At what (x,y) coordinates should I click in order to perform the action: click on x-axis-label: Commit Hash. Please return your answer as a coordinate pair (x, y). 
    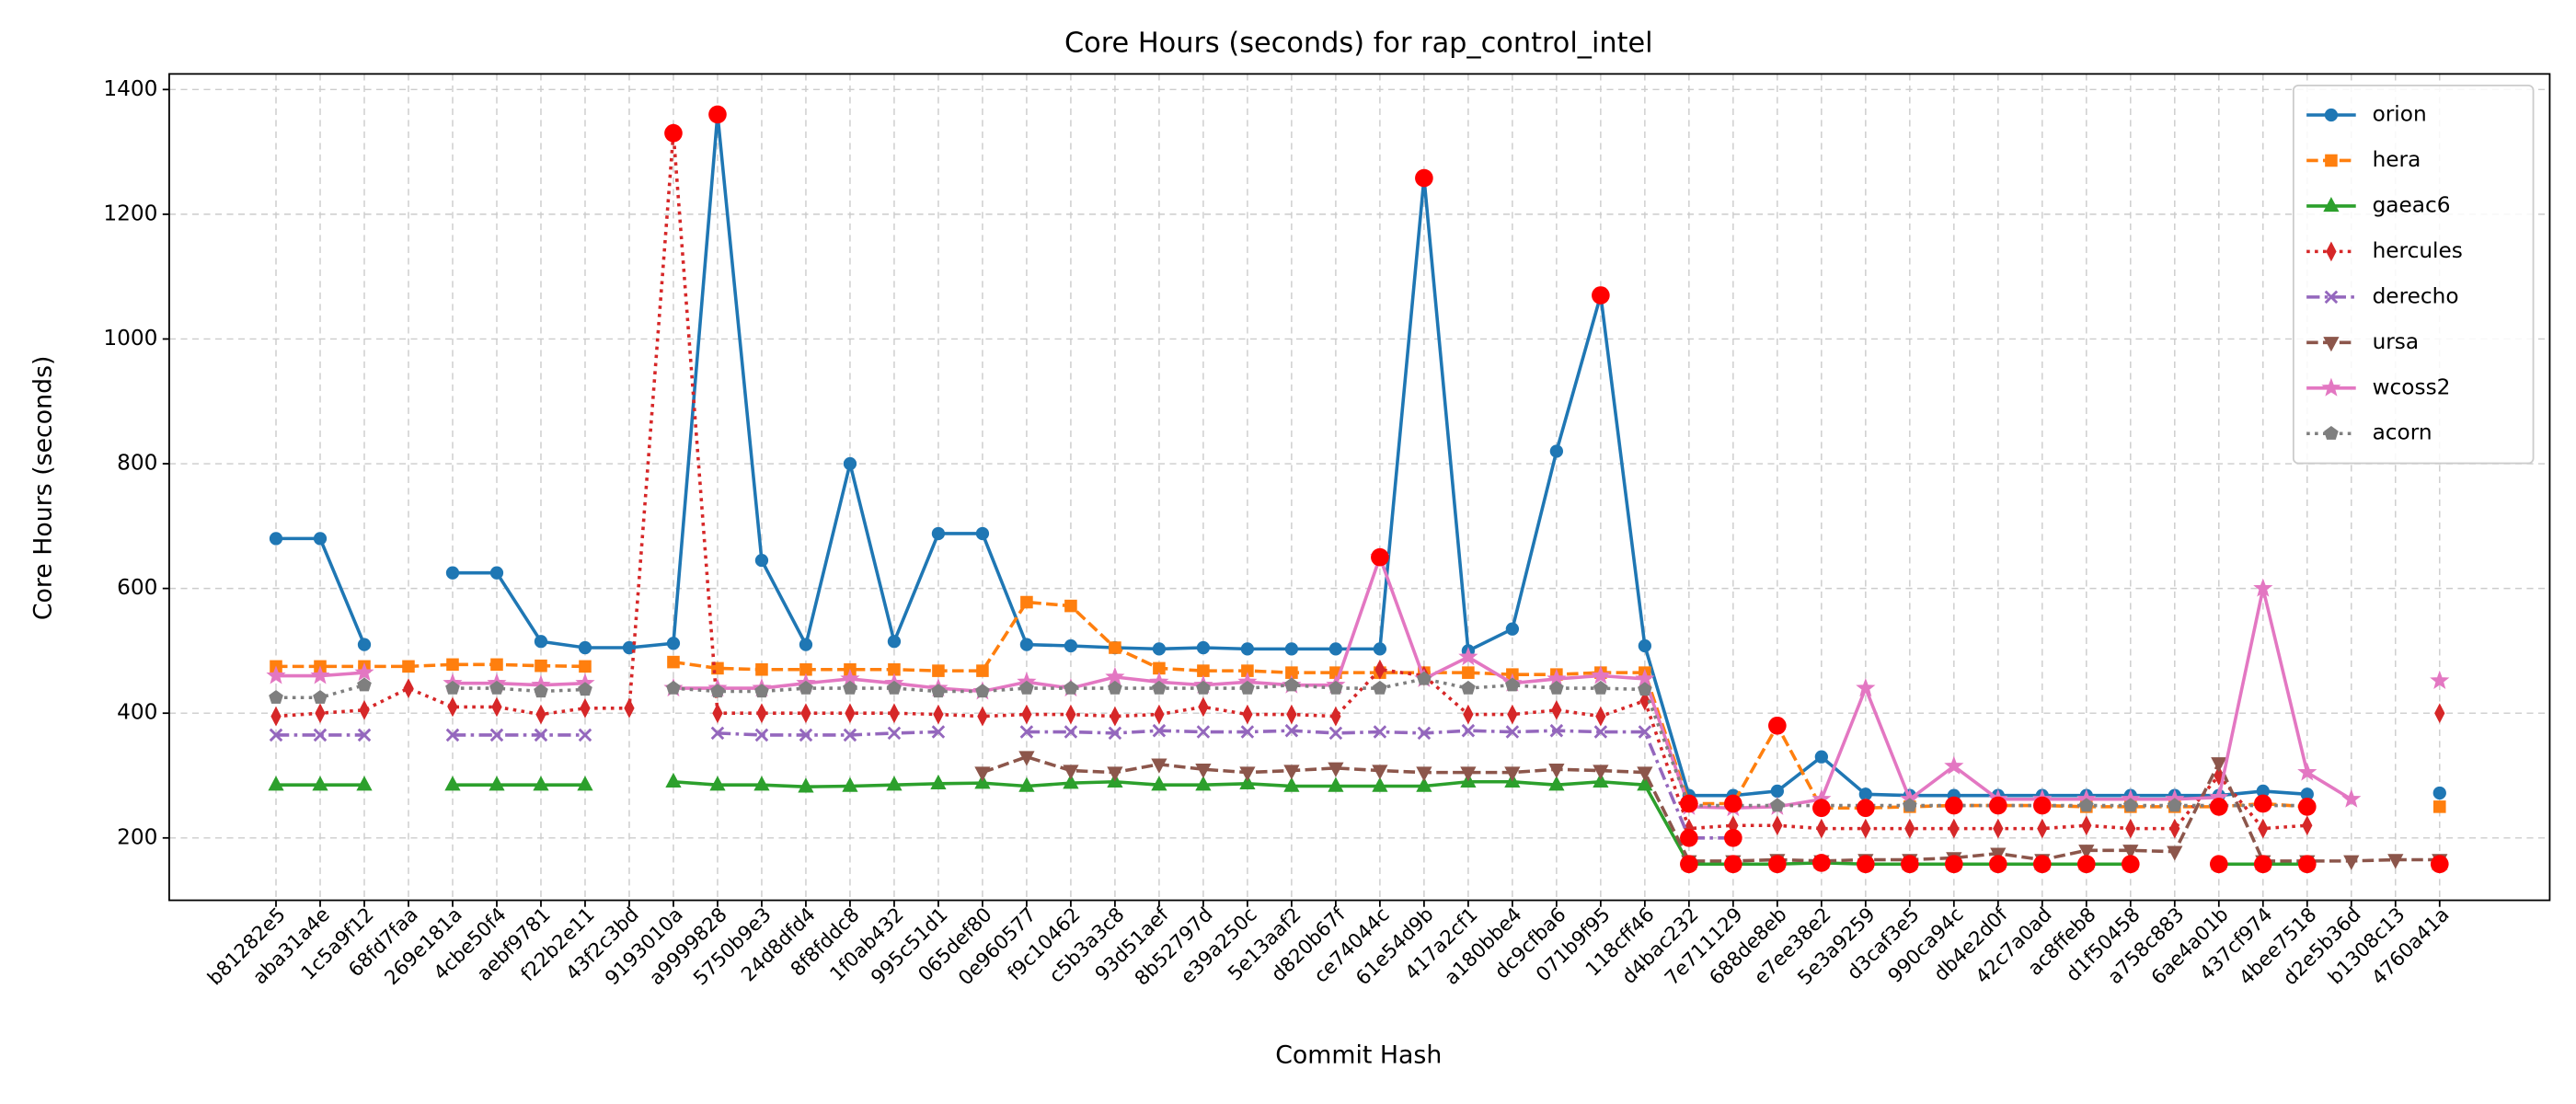
    Looking at the image, I should click on (1358, 1055).